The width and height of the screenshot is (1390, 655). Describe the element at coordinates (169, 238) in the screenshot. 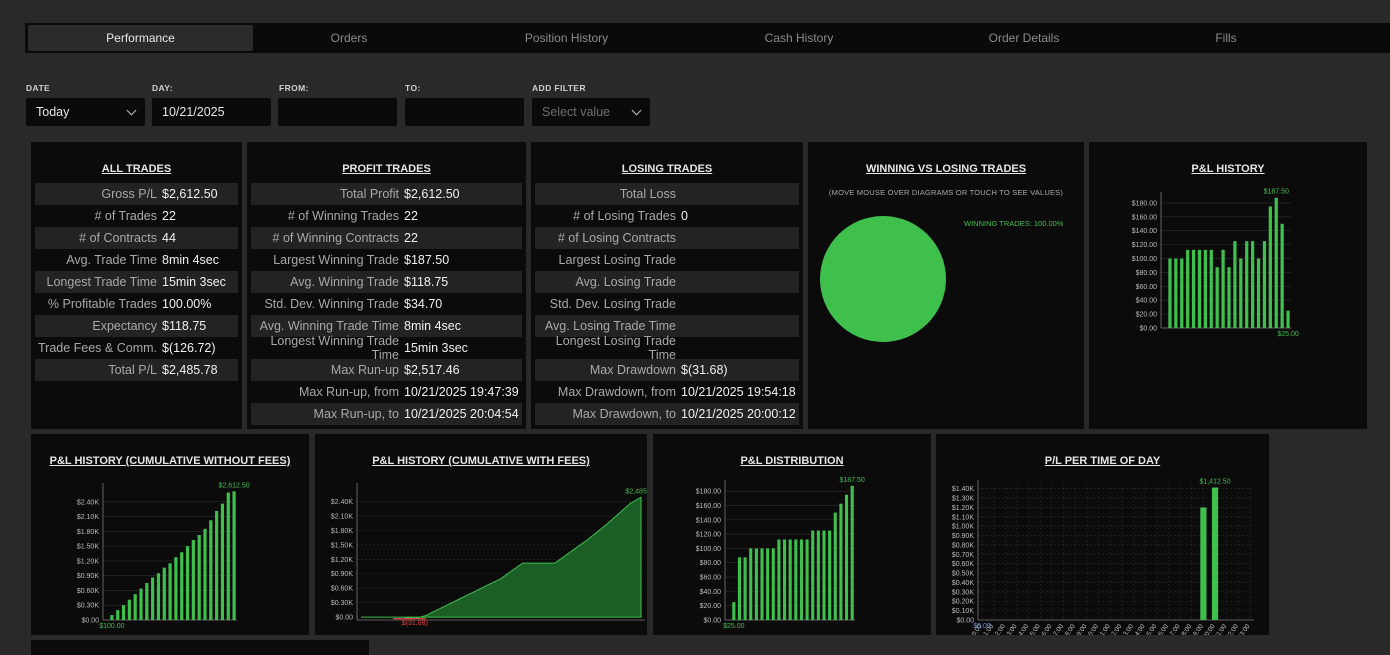

I see `stat-value: 44` at that location.